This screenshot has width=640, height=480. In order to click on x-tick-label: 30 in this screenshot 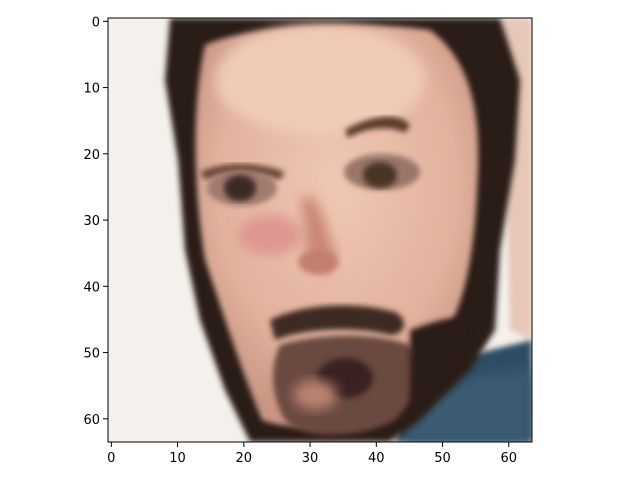, I will do `click(310, 458)`.